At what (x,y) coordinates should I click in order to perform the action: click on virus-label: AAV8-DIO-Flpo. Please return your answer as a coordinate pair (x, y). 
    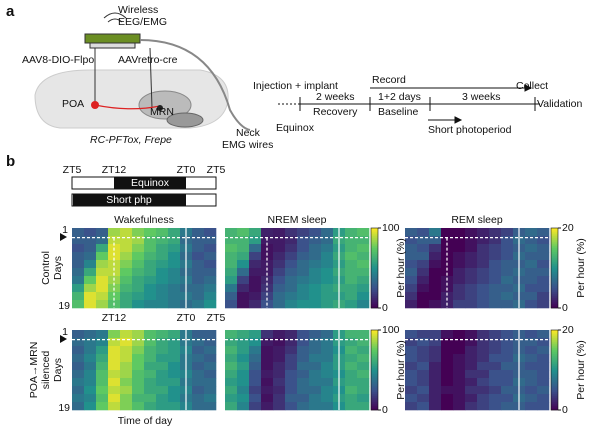
    Looking at the image, I should click on (58, 60).